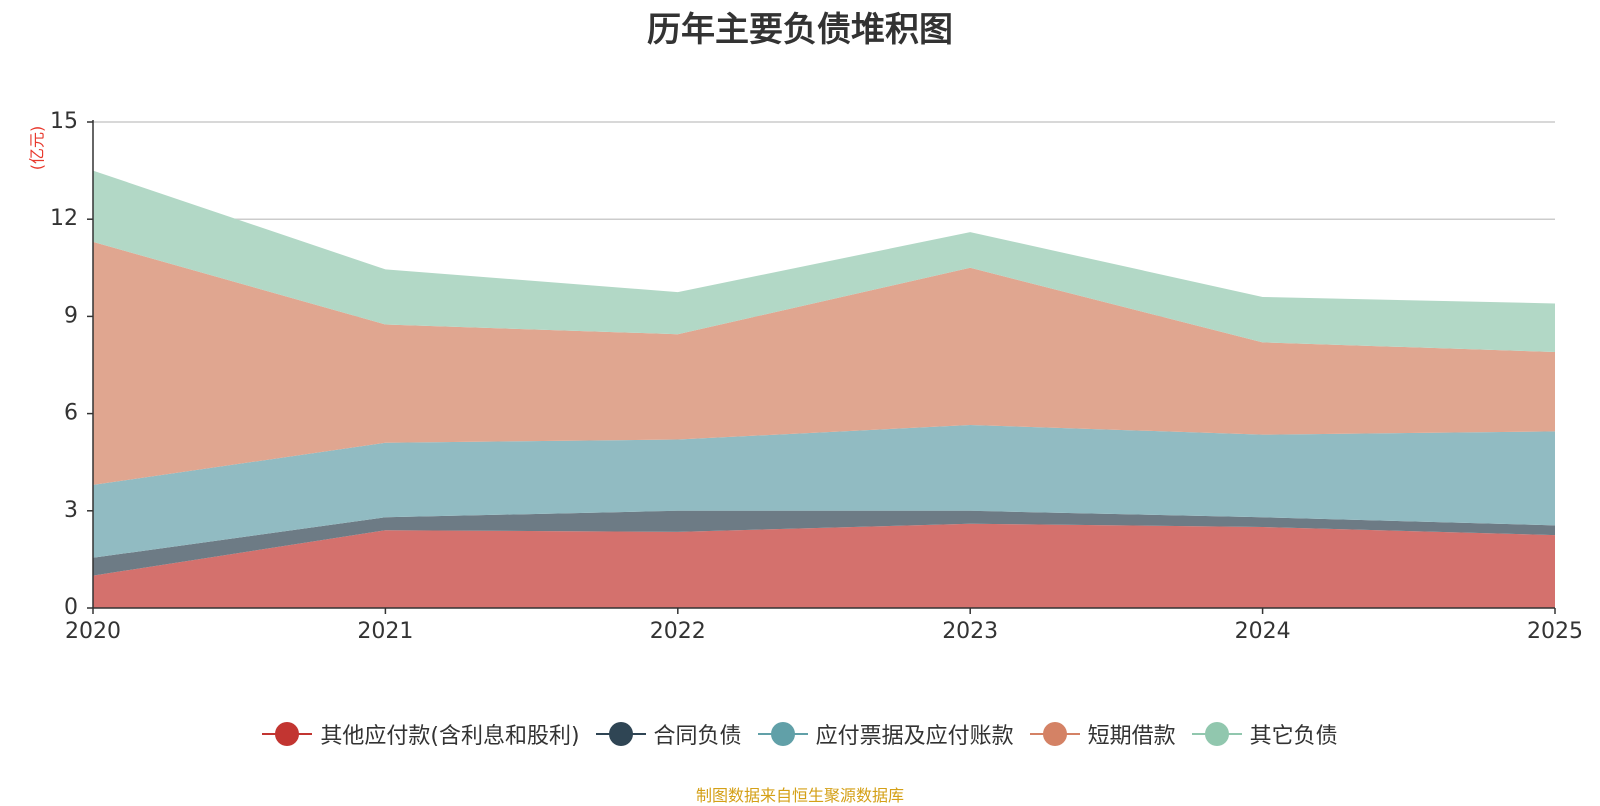  I want to click on y-axis-unit-label: (亿元), so click(37, 148).